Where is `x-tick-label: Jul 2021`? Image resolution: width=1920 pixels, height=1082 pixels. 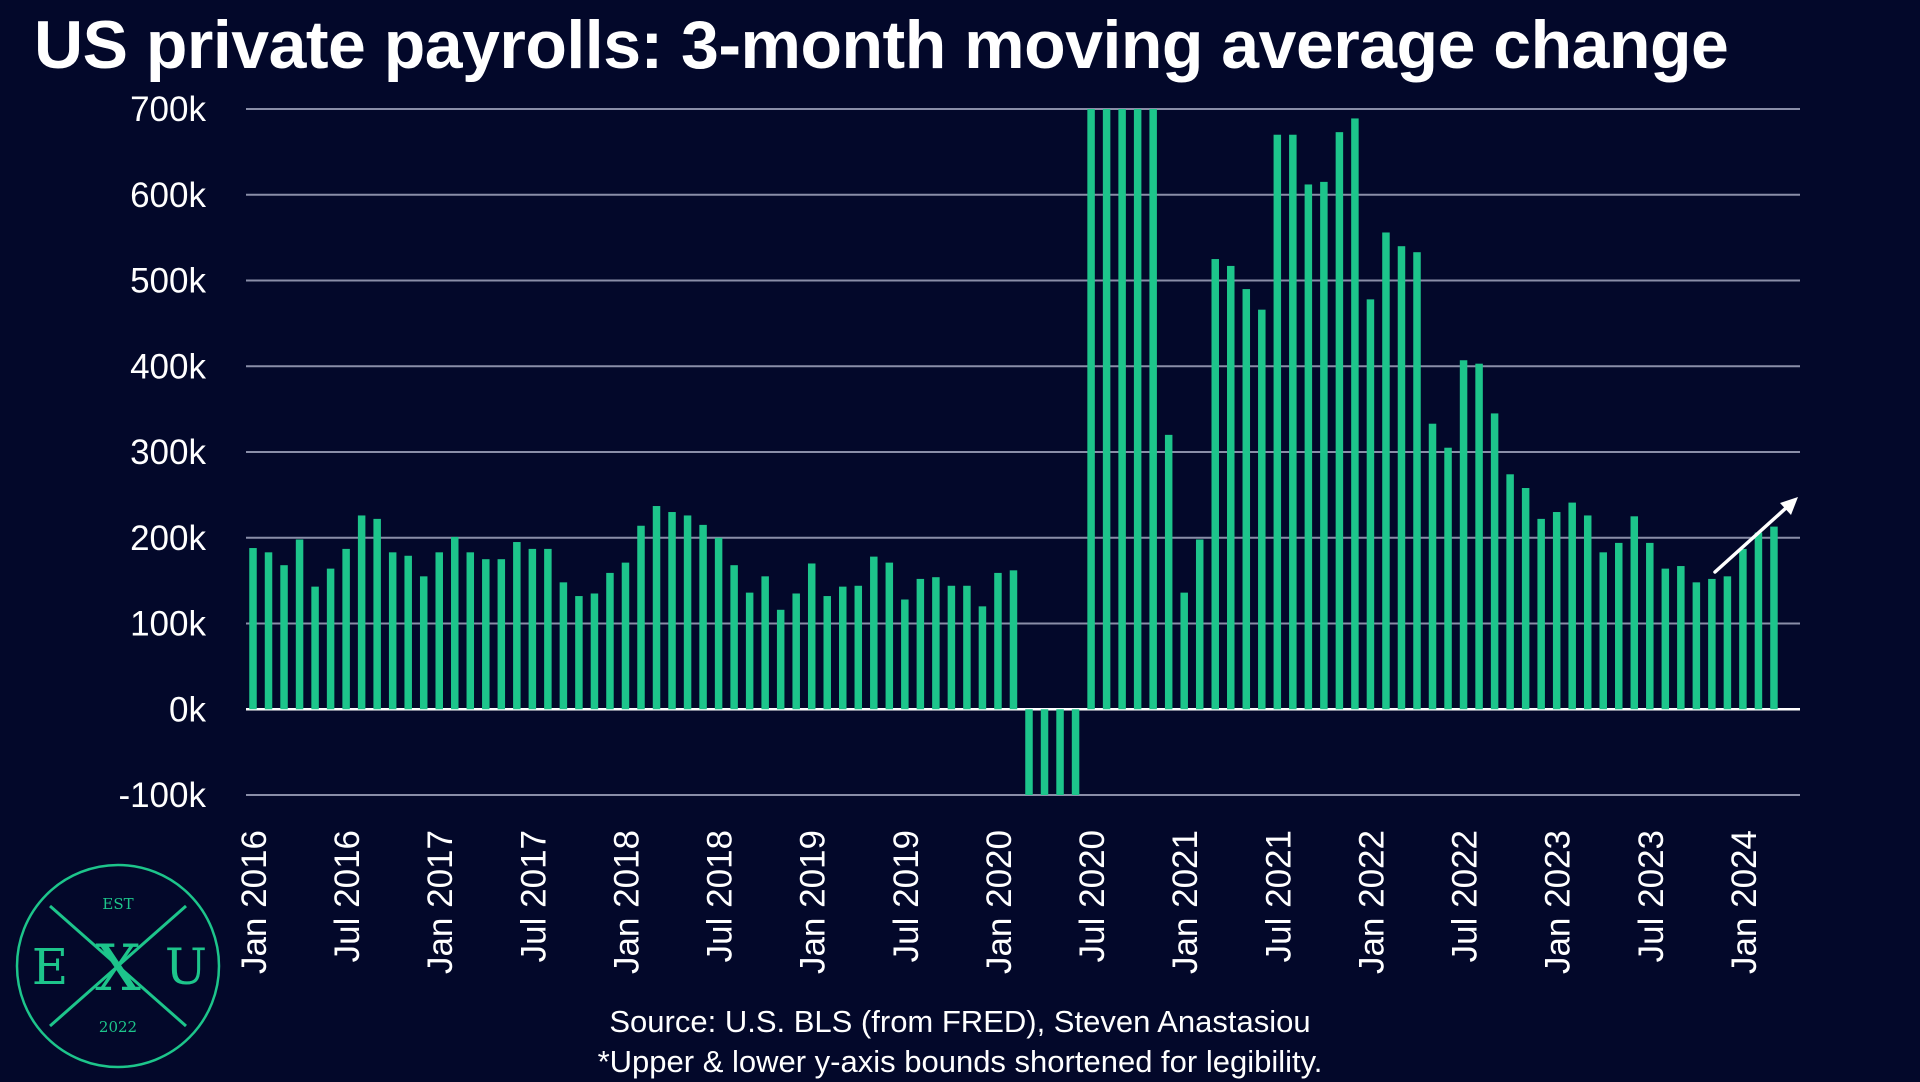
x-tick-label: Jul 2021 is located at coordinates (1278, 896).